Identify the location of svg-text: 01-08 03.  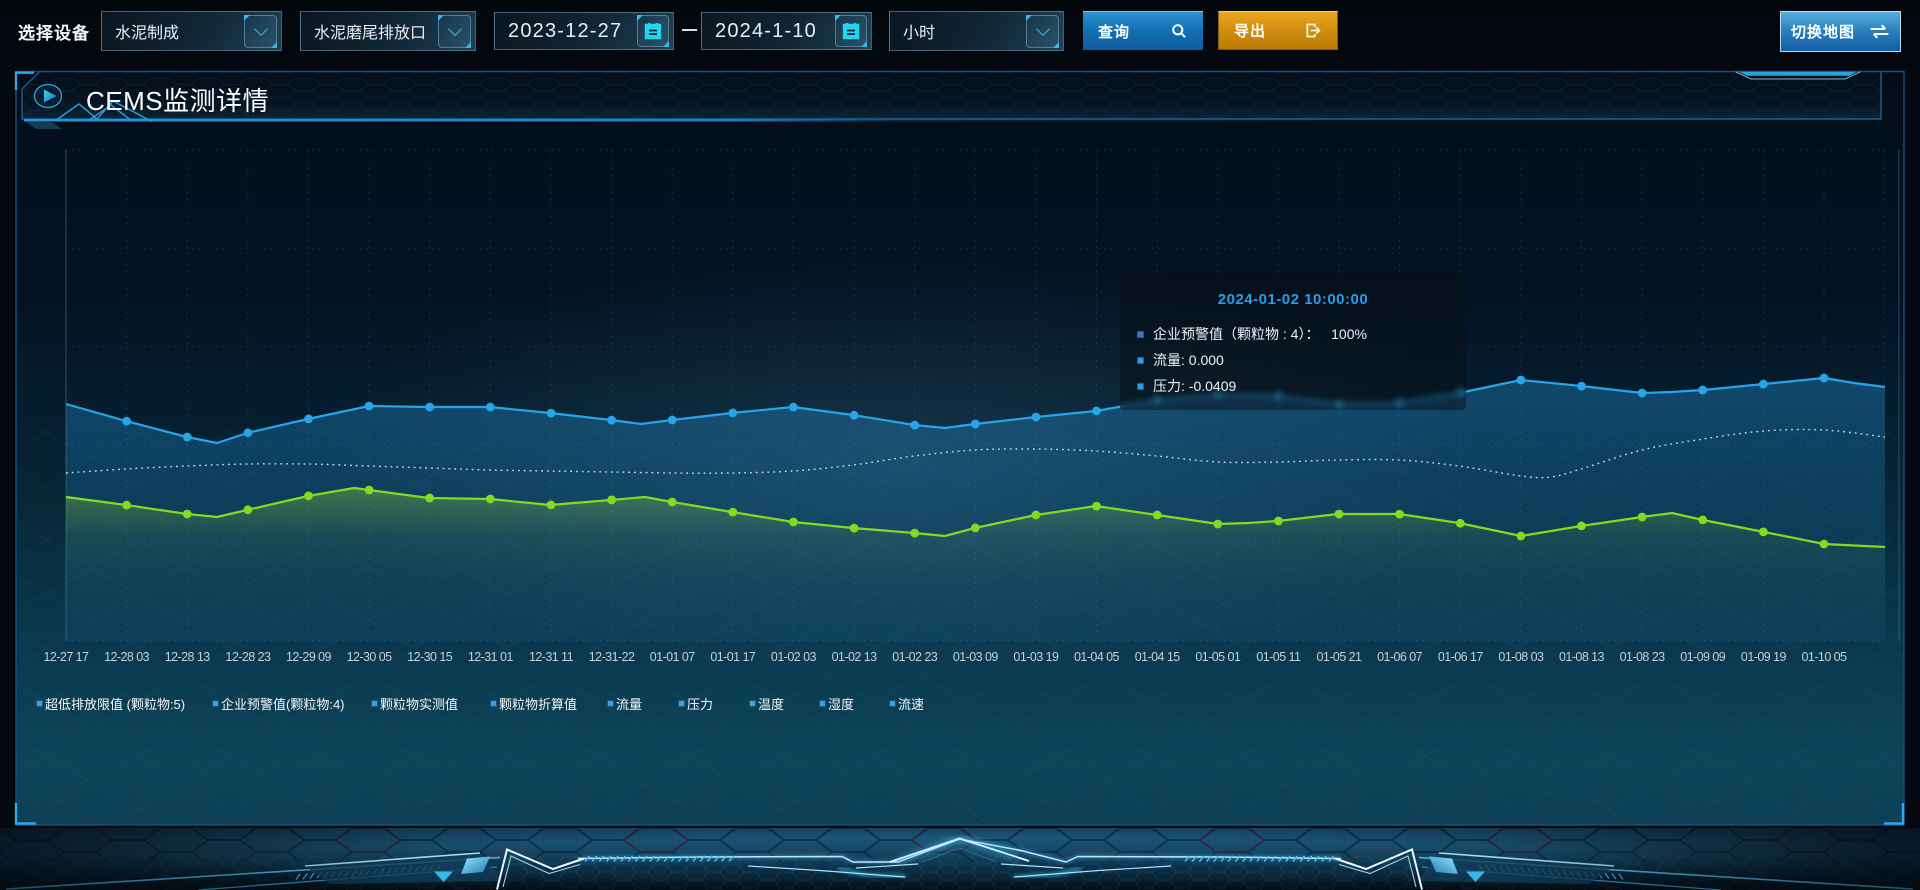
(1521, 657).